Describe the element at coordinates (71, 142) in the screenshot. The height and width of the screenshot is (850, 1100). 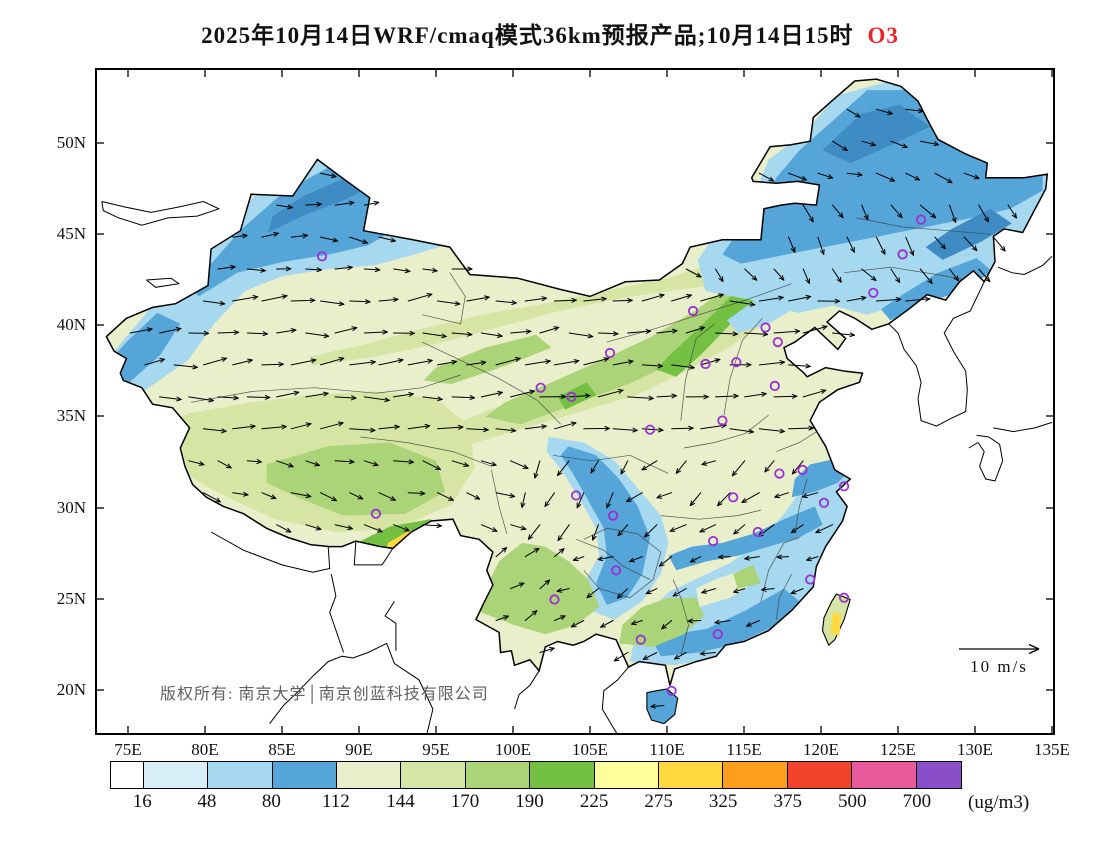
I see `lat-label: 50N` at that location.